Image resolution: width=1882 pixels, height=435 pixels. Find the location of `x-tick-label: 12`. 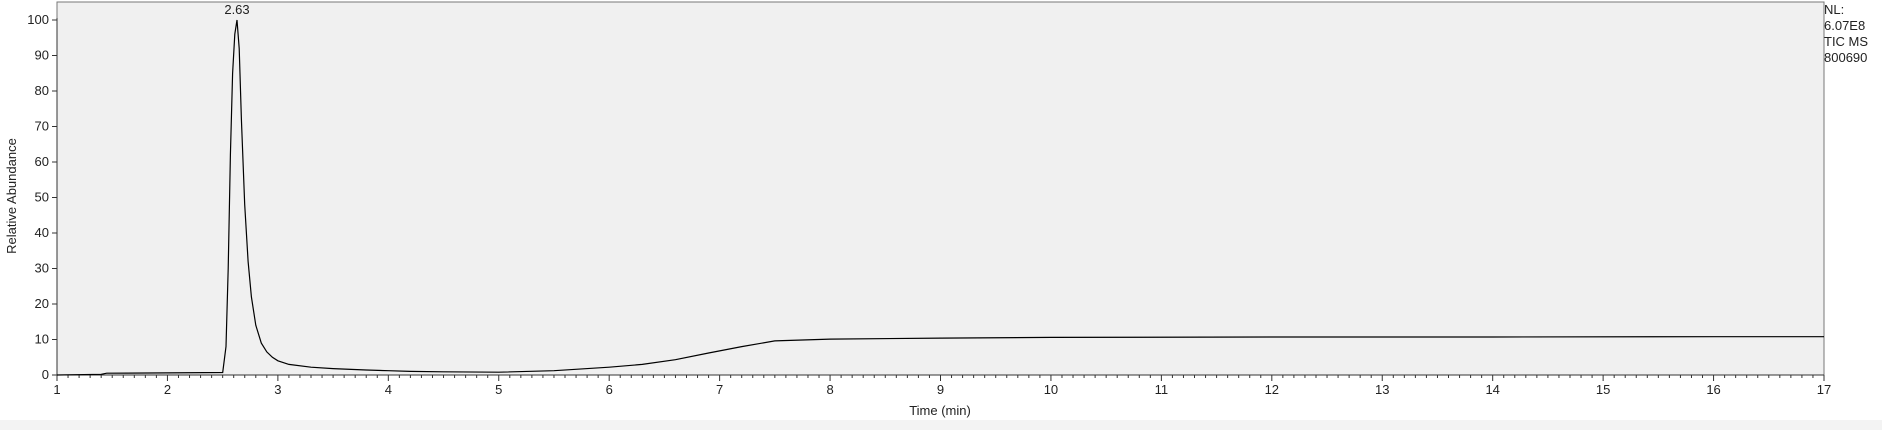

x-tick-label: 12 is located at coordinates (1272, 389).